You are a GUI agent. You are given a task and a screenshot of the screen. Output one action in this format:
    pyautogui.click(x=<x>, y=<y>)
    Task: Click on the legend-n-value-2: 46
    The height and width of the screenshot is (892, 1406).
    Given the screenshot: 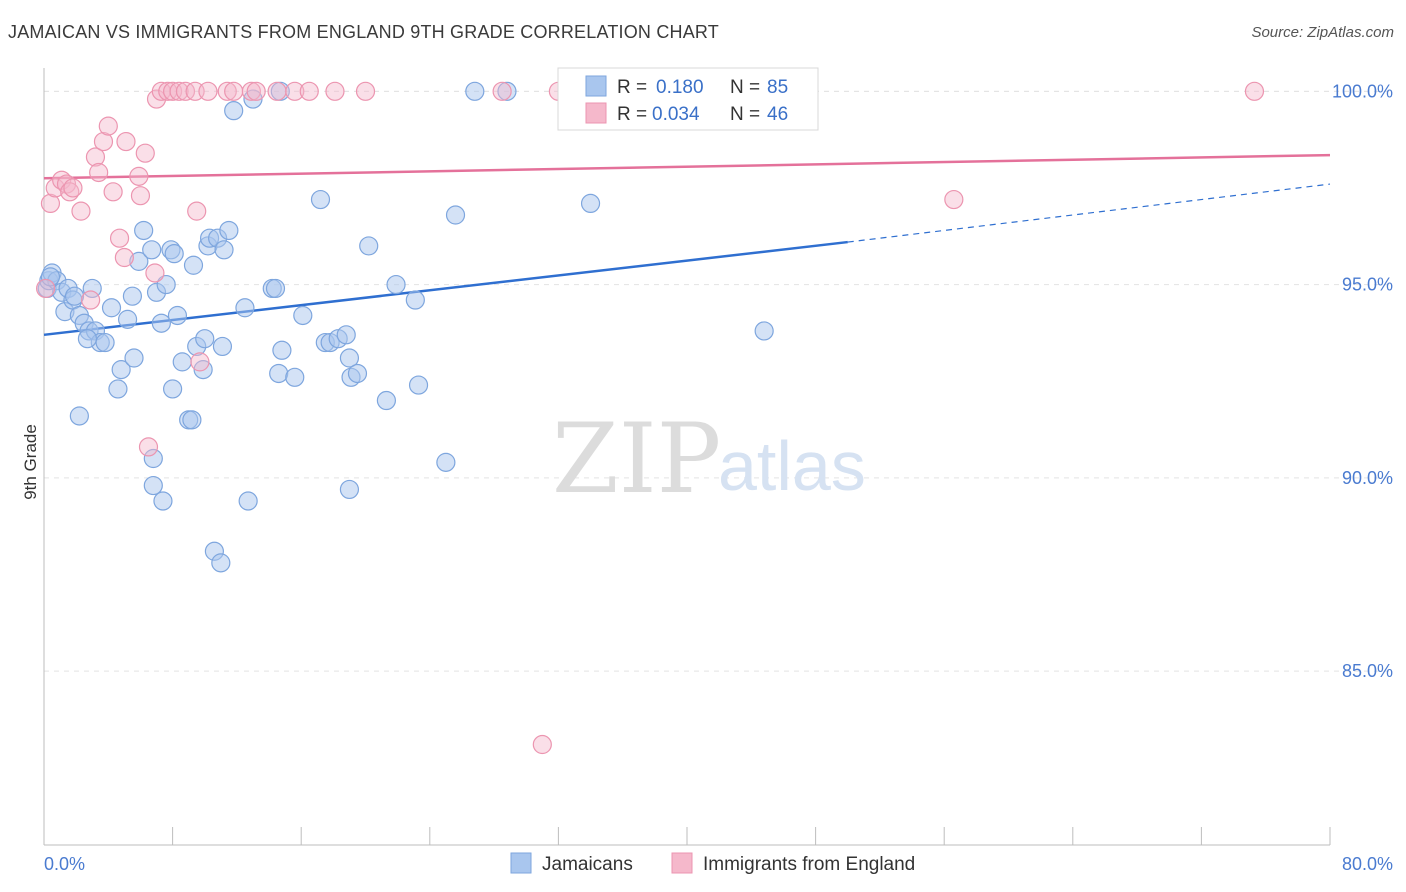 What is the action you would take?
    pyautogui.click(x=777, y=114)
    